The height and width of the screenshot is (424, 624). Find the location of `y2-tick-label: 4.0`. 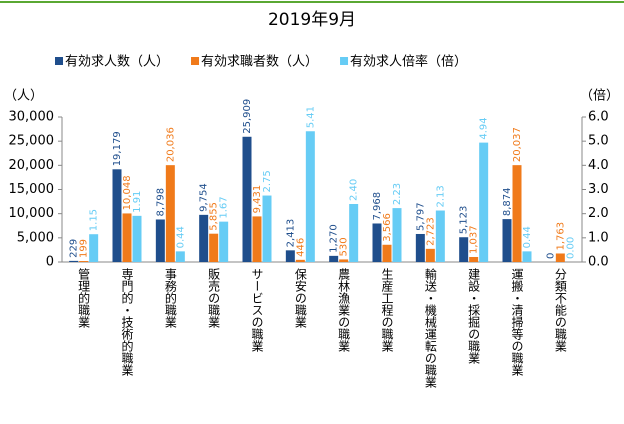

y2-tick-label: 4.0 is located at coordinates (598, 165).